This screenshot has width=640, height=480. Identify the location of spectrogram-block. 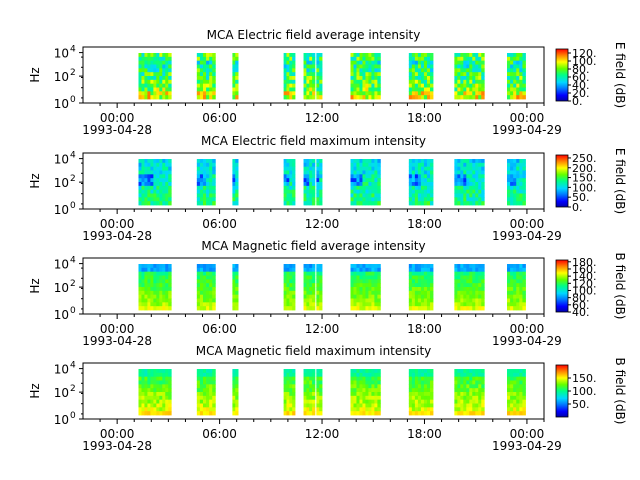
(319, 392).